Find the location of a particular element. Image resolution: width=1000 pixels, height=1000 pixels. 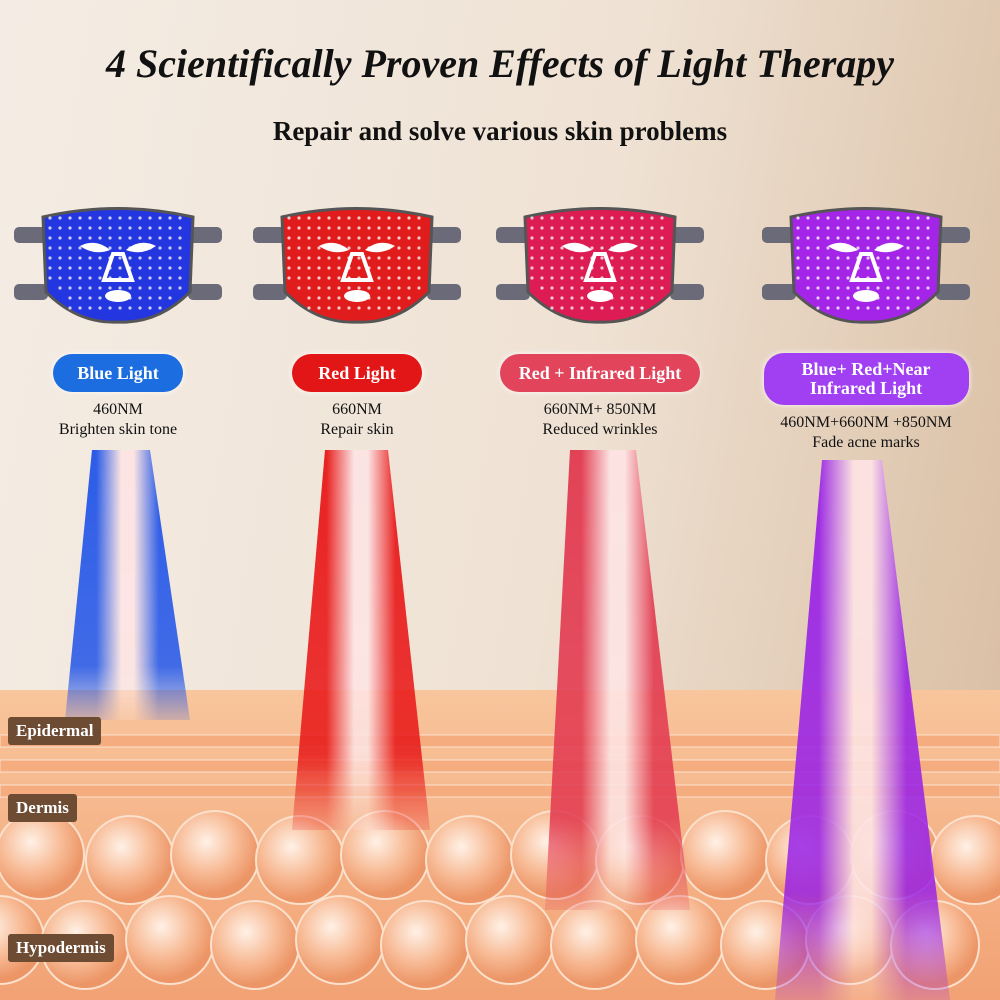

wavelength: 460NM+660NM +850NM is located at coordinates (866, 422).